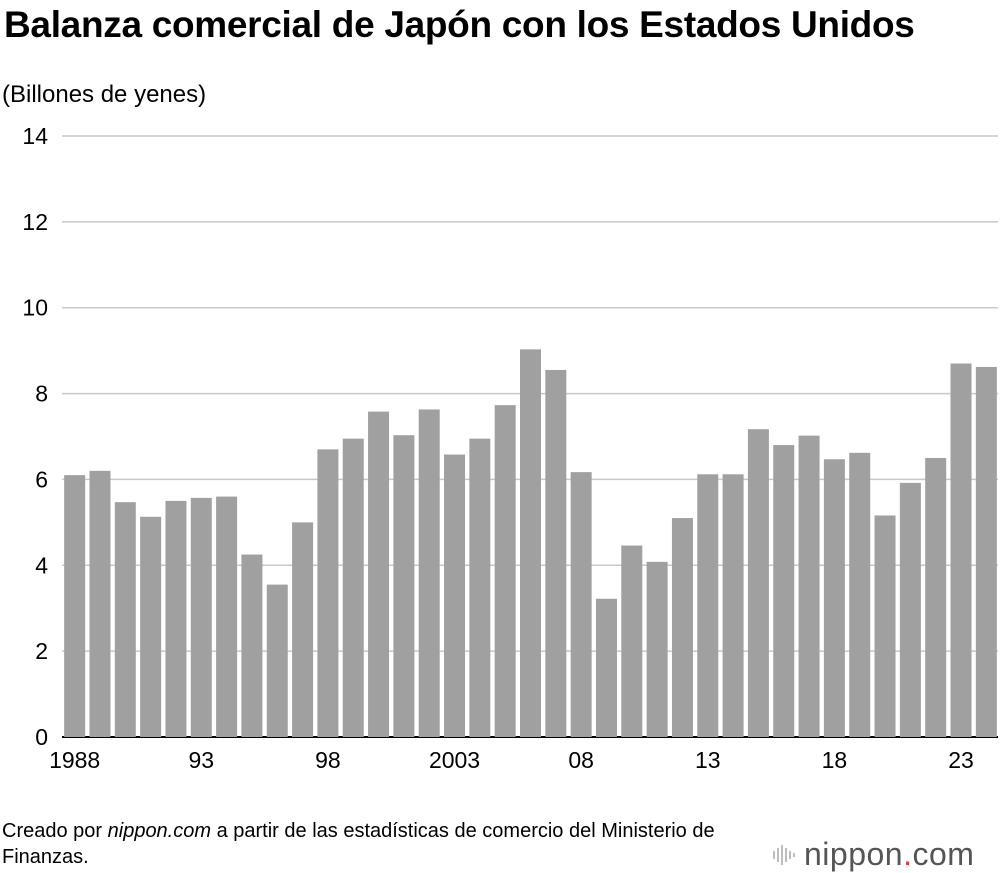 The height and width of the screenshot is (873, 1000). Describe the element at coordinates (125, 619) in the screenshot. I see `bar-1990` at that location.